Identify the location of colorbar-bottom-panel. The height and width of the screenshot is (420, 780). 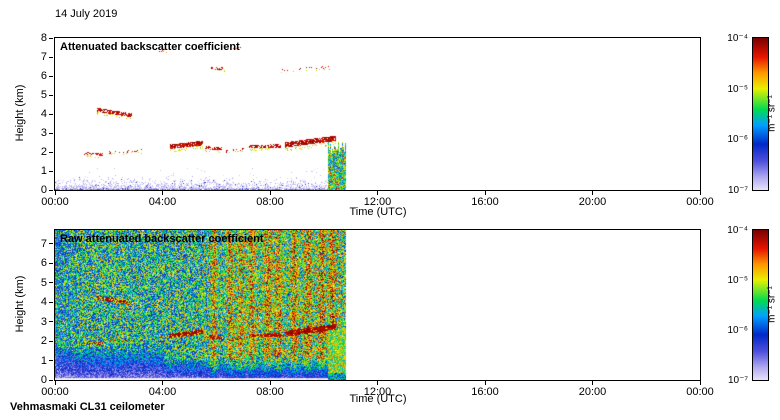
(760, 305).